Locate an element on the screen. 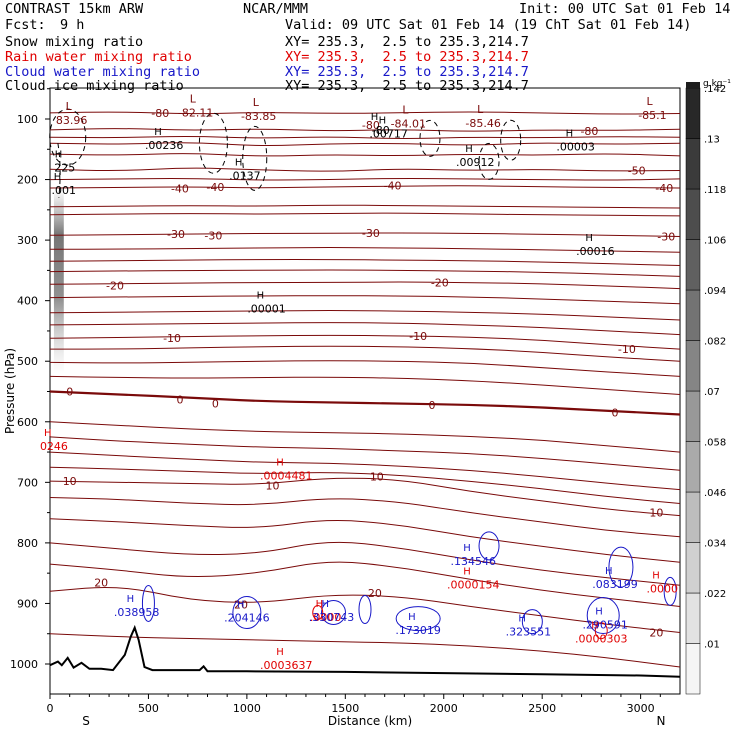 This screenshot has height=740, width=740. snow-max-value-7: 225 is located at coordinates (64, 167).